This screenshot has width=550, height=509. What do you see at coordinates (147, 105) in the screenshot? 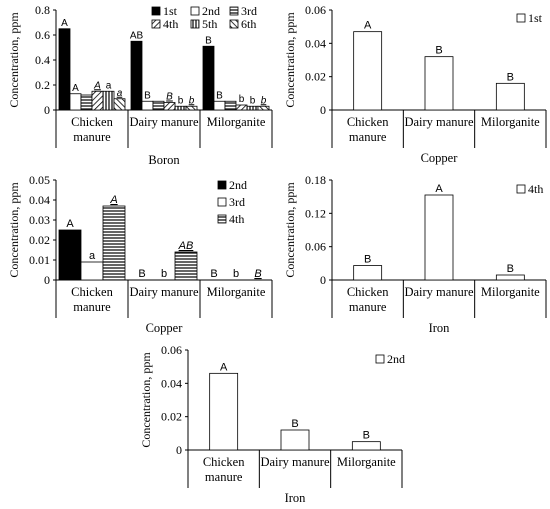
I see `bar-boron-2nd-dairy-manure` at bounding box center [147, 105].